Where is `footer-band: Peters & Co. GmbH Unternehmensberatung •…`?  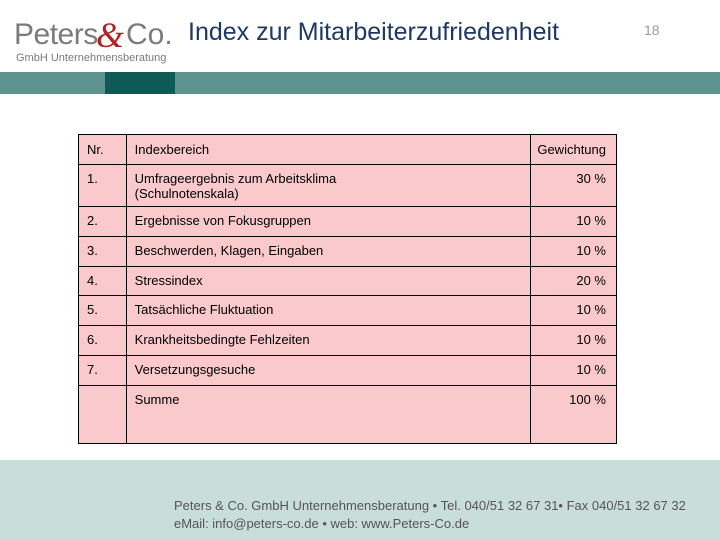
footer-band: Peters & Co. GmbH Unternehmensberatung •… is located at coordinates (360, 500).